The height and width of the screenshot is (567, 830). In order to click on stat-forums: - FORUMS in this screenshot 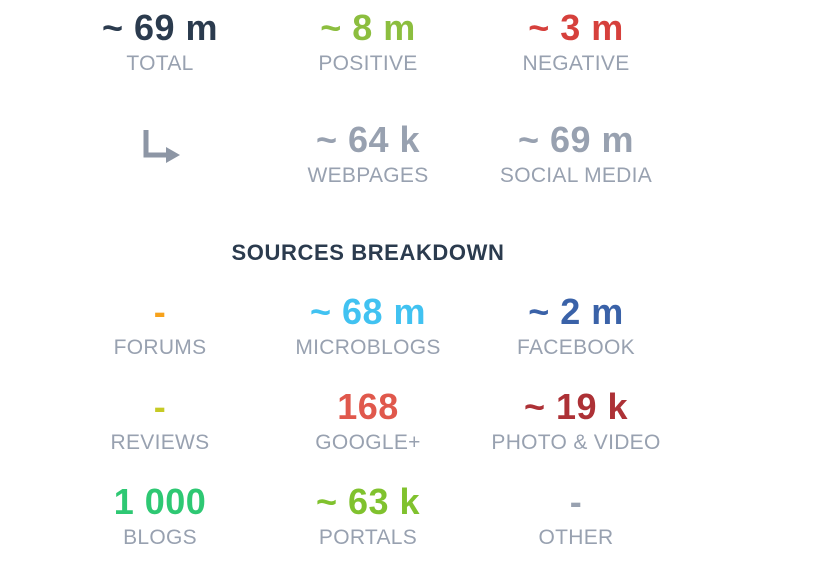, I will do `click(160, 326)`.